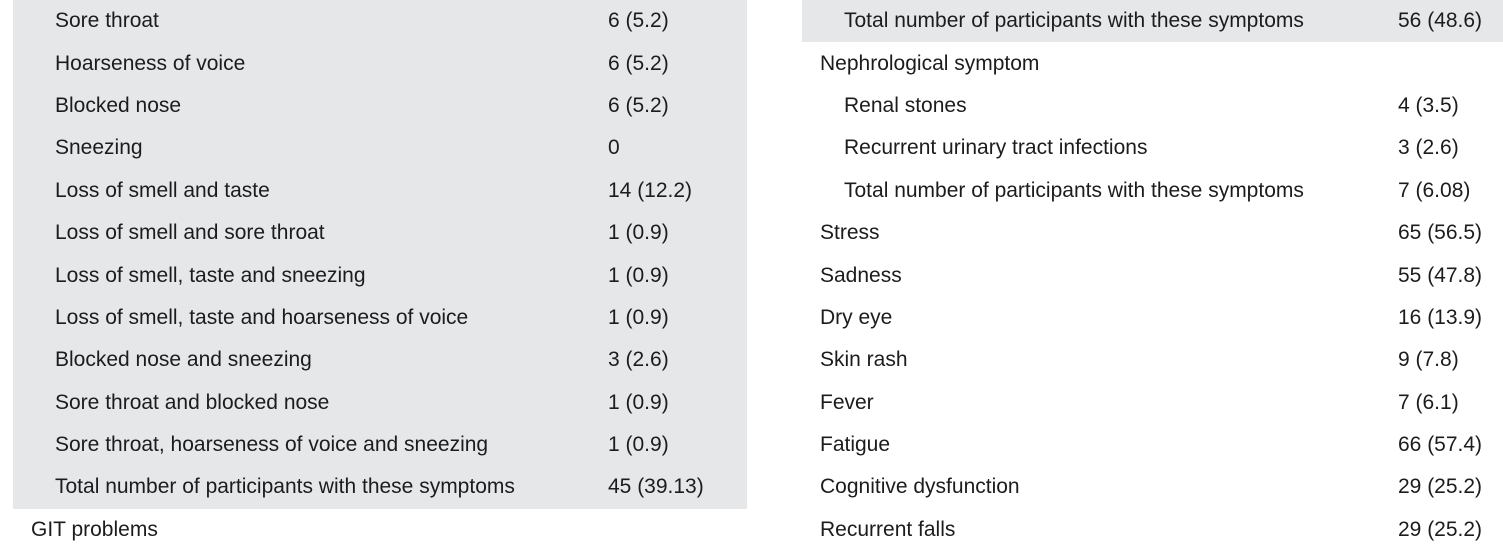 The height and width of the screenshot is (551, 1503). I want to click on row-label: Cognitive dysfunction, so click(920, 487).